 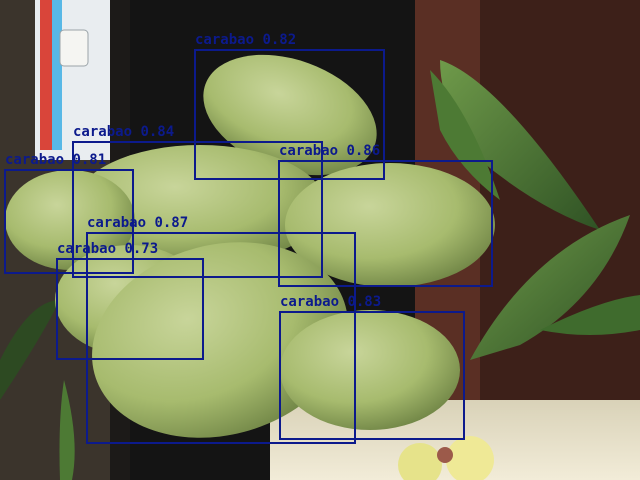 I want to click on detection-box: carabao 0.81, so click(x=69, y=213).